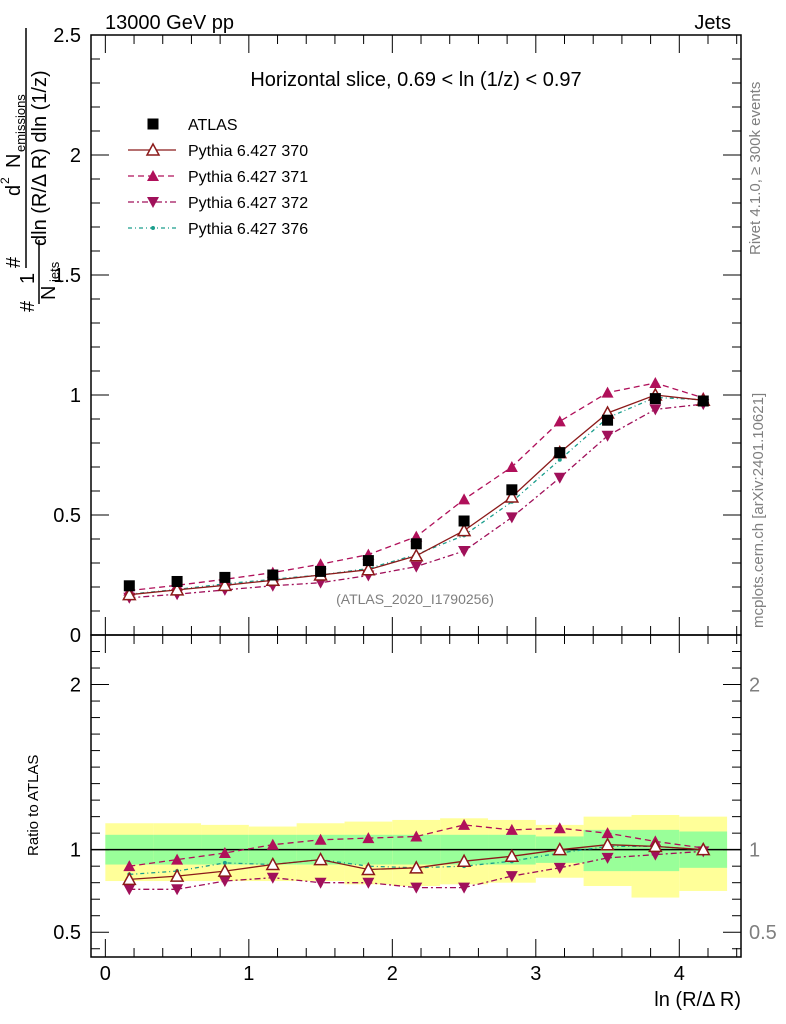 The width and height of the screenshot is (786, 1024). I want to click on legend-atlas-marker, so click(153, 124).